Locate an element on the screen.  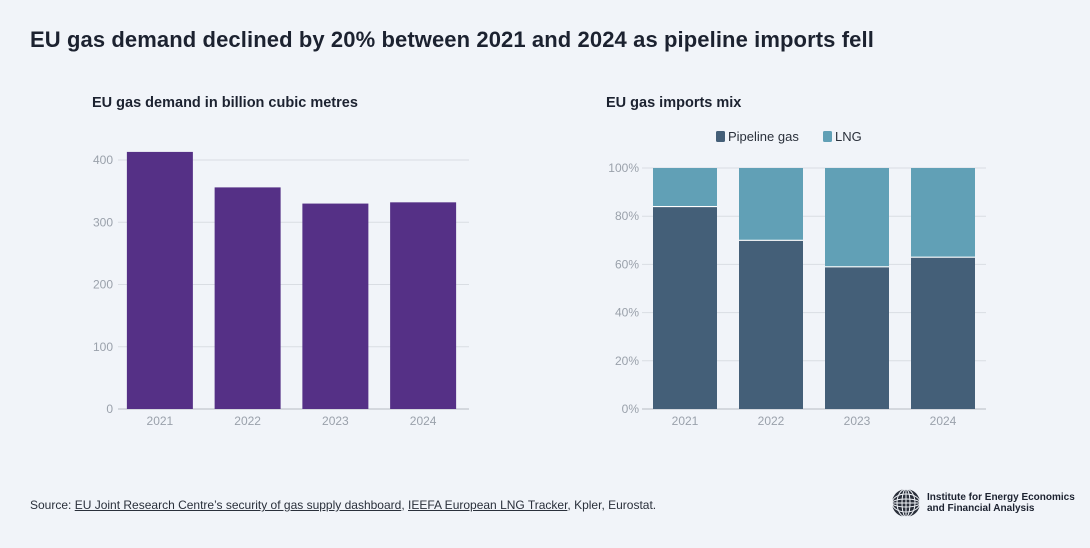
legend-label: Pipeline gas is located at coordinates (763, 136).